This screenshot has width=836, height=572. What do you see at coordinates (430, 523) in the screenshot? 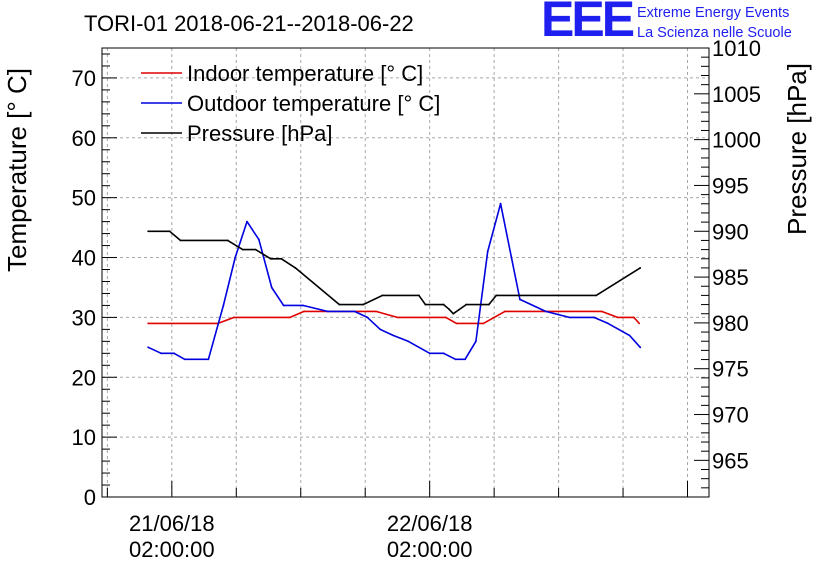
I see `x-tick-date-label: 22/06/18` at bounding box center [430, 523].